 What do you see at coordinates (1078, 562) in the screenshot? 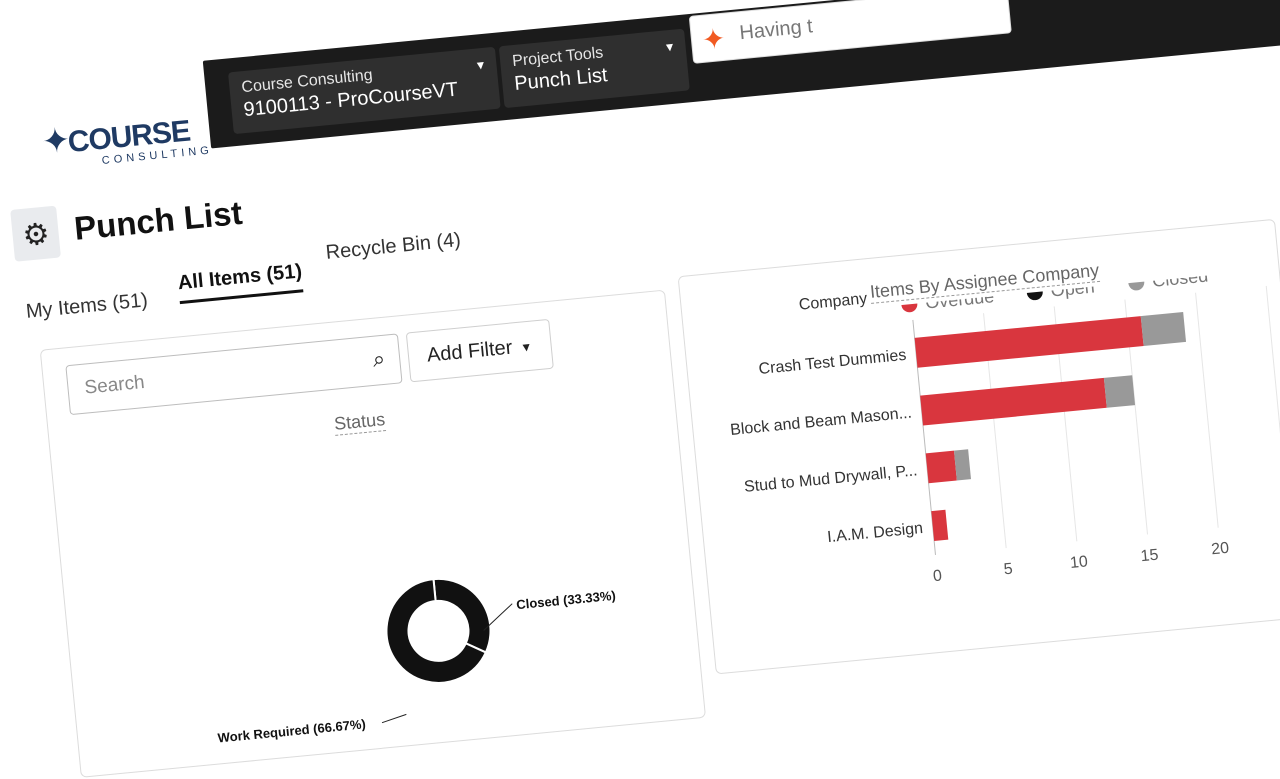
I see `x-tick-label: 10` at bounding box center [1078, 562].